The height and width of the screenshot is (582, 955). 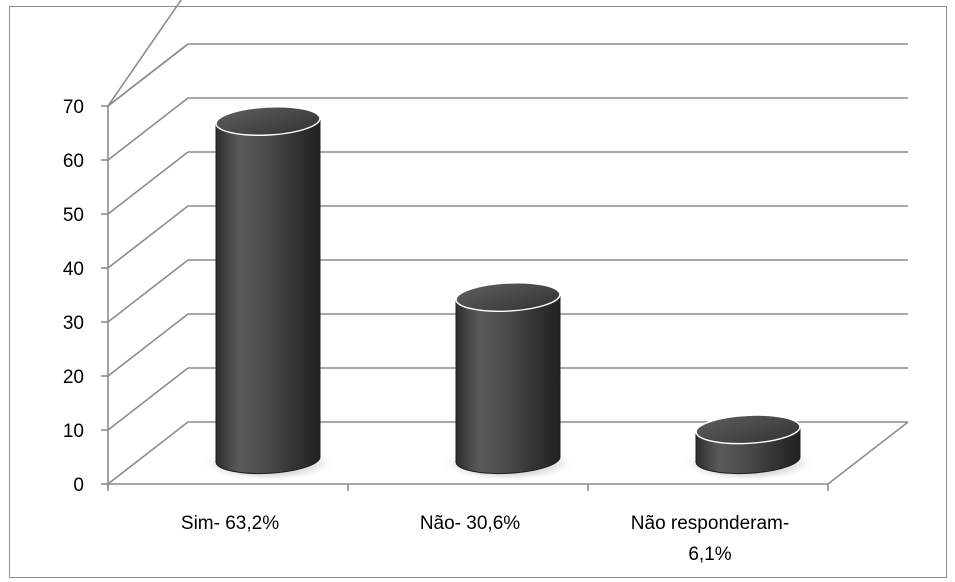 I want to click on category-label-line: Não responderam-, so click(x=710, y=523).